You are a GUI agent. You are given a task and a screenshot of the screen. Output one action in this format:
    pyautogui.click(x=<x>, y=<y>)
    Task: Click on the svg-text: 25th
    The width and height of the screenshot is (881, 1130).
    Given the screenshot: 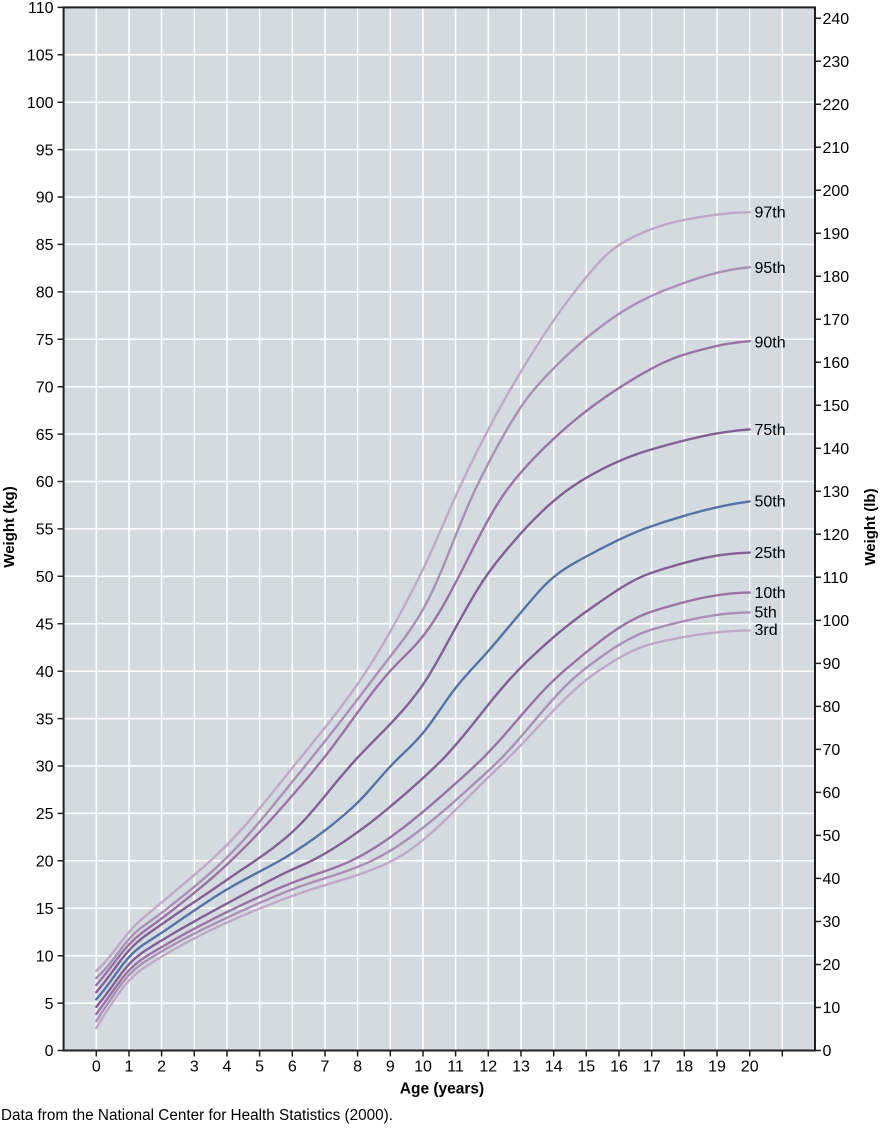 What is the action you would take?
    pyautogui.click(x=770, y=553)
    